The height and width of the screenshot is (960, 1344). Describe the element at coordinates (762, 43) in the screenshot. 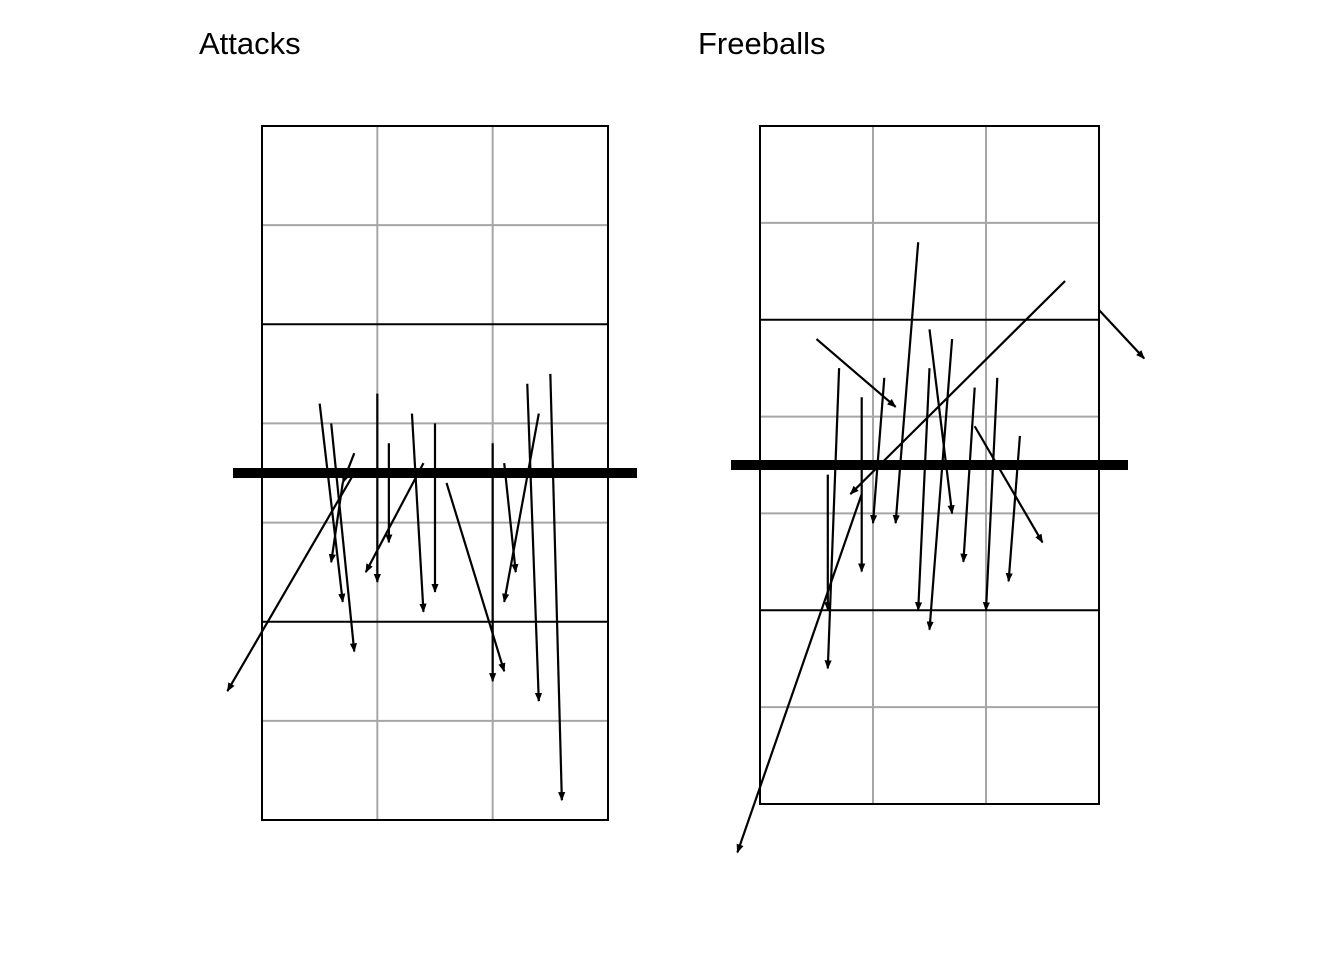

I see `freeballs-title: Freeballs` at that location.